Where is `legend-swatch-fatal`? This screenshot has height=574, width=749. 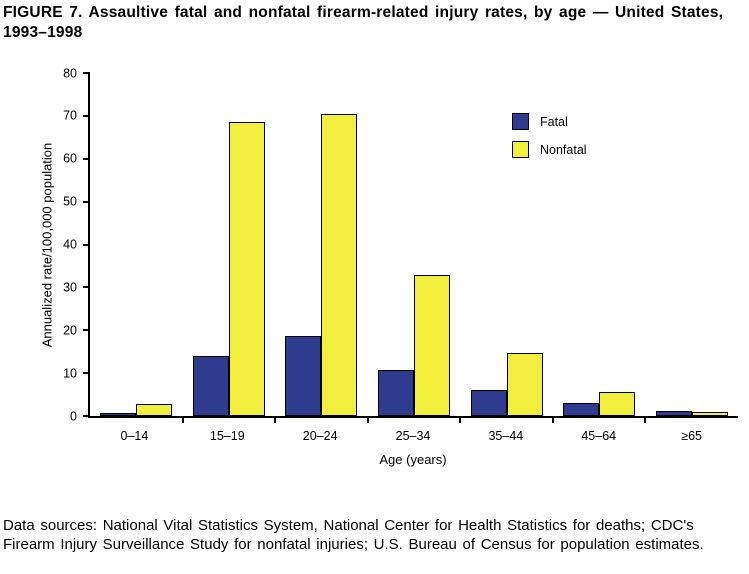 legend-swatch-fatal is located at coordinates (520, 121).